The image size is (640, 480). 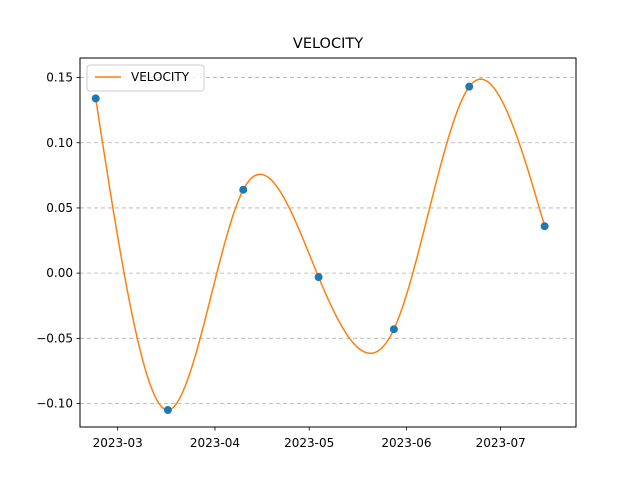 I want to click on y-axis: −0.10 −0.05 0.00 0.05 0.10 0.15, so click(x=58, y=241).